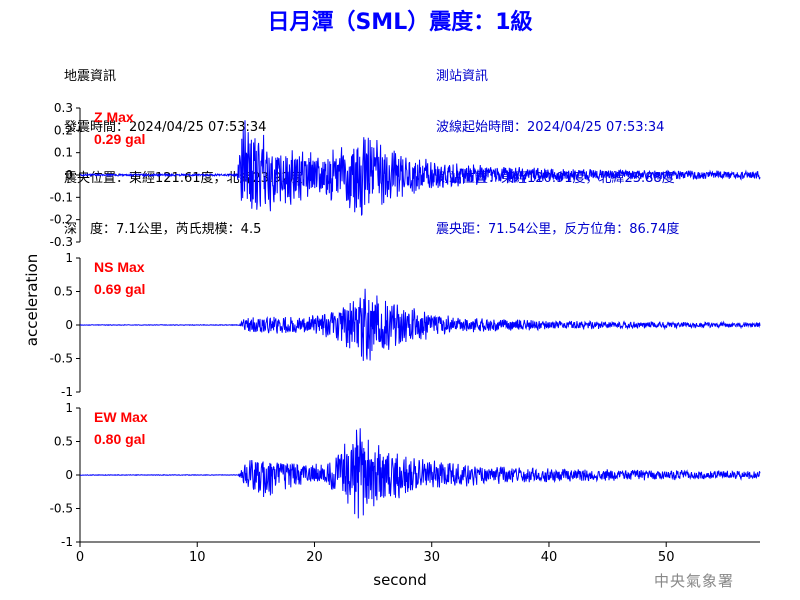  Describe the element at coordinates (400, 580) in the screenshot. I see `x-axis-label: second` at that location.